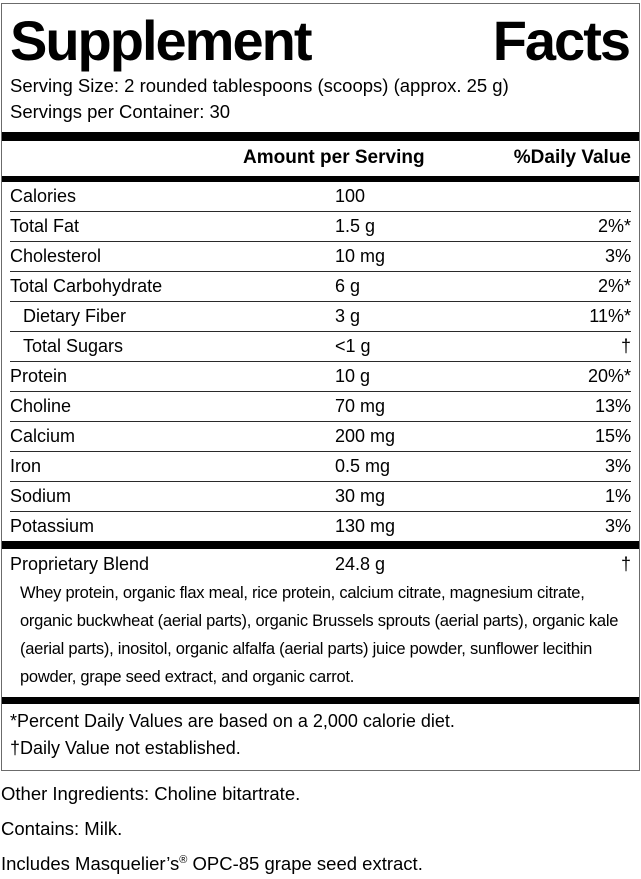 This screenshot has width=641, height=879. Describe the element at coordinates (39, 376) in the screenshot. I see `nutrient-name: Protein` at that location.